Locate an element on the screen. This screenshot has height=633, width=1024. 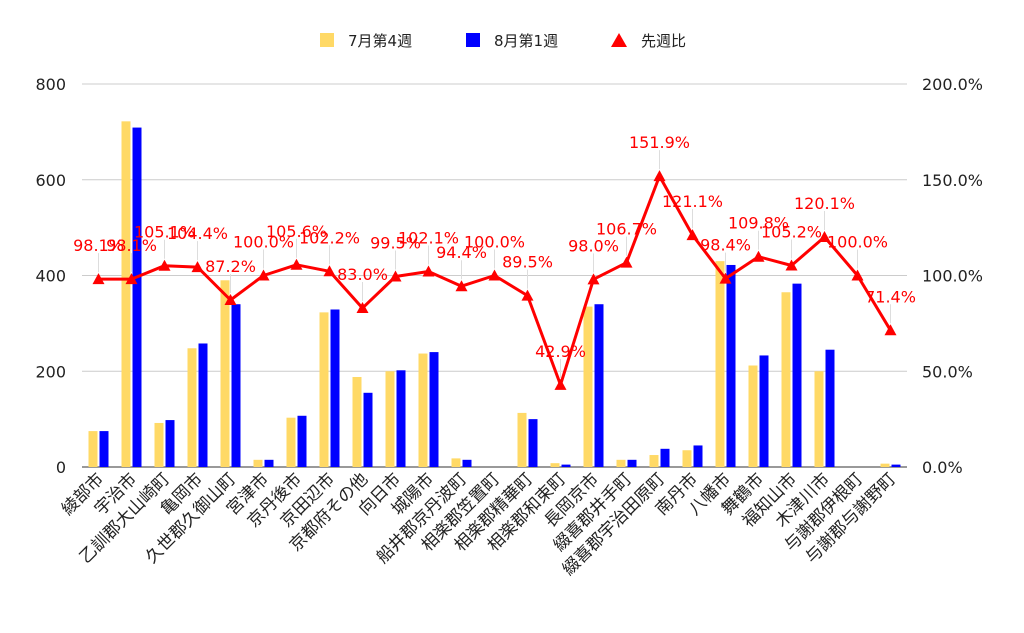
ratio-data-label: 105.1% is located at coordinates (164, 232).